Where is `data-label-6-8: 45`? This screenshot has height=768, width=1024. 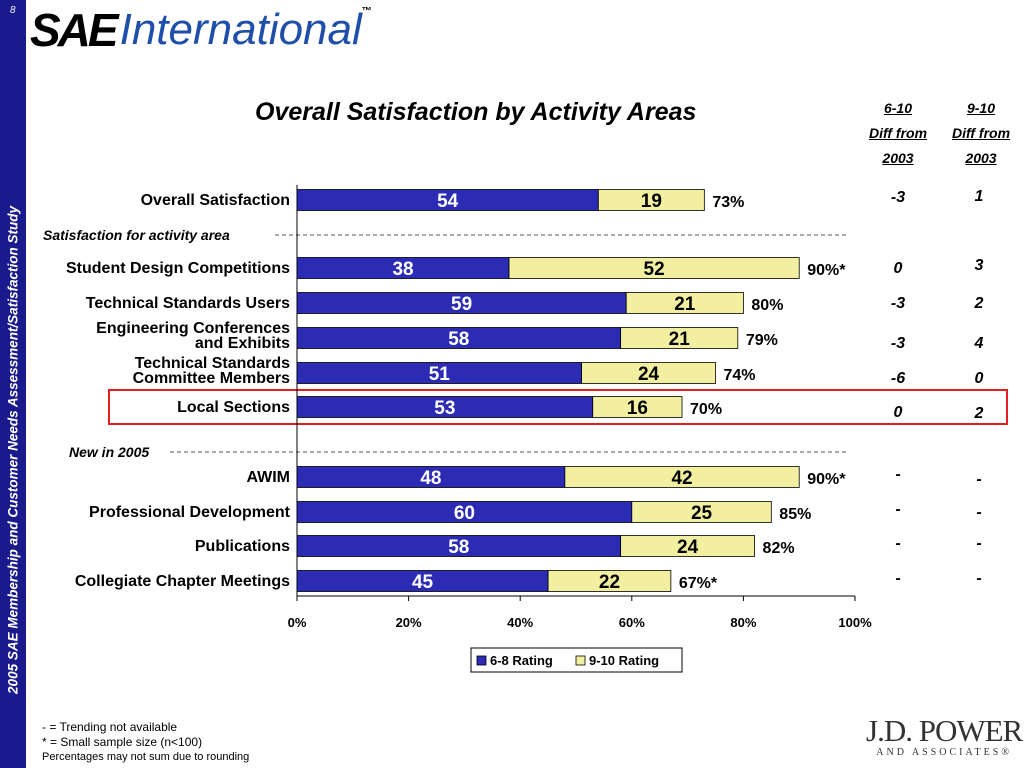 data-label-6-8: 45 is located at coordinates (423, 582).